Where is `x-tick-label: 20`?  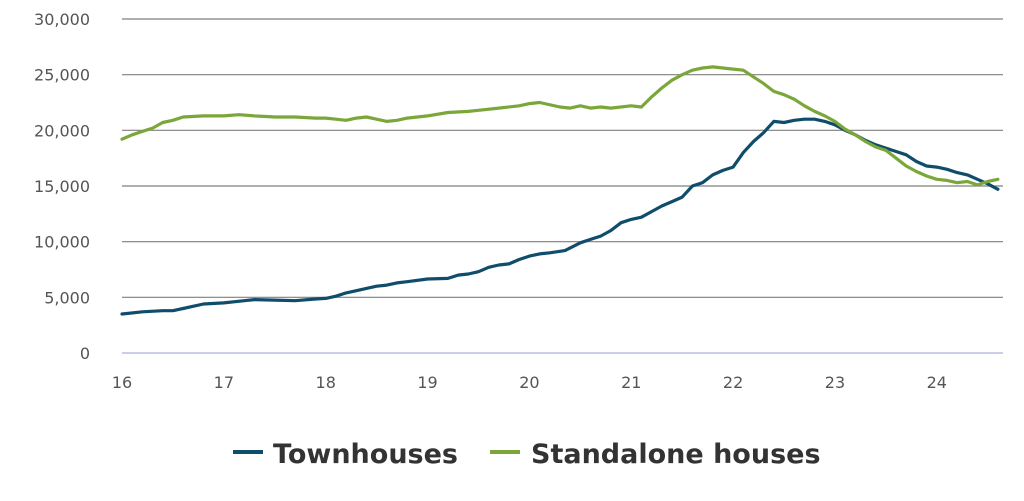 x-tick-label: 20 is located at coordinates (529, 382).